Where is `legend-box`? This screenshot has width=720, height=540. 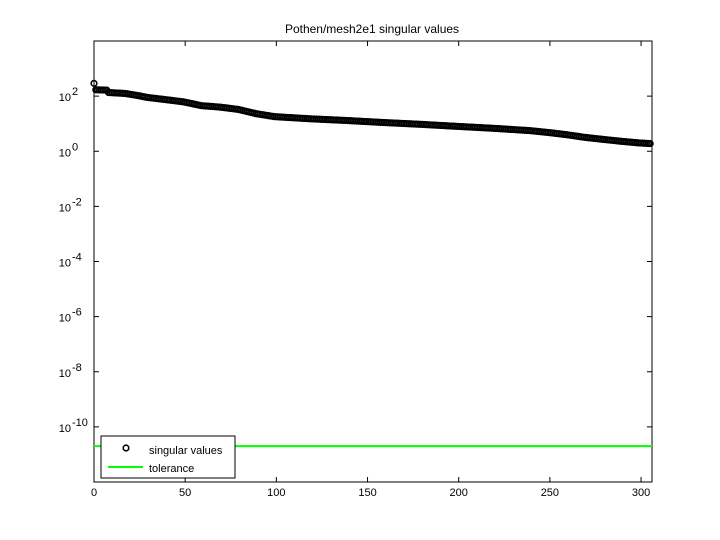
legend-box is located at coordinates (168, 457).